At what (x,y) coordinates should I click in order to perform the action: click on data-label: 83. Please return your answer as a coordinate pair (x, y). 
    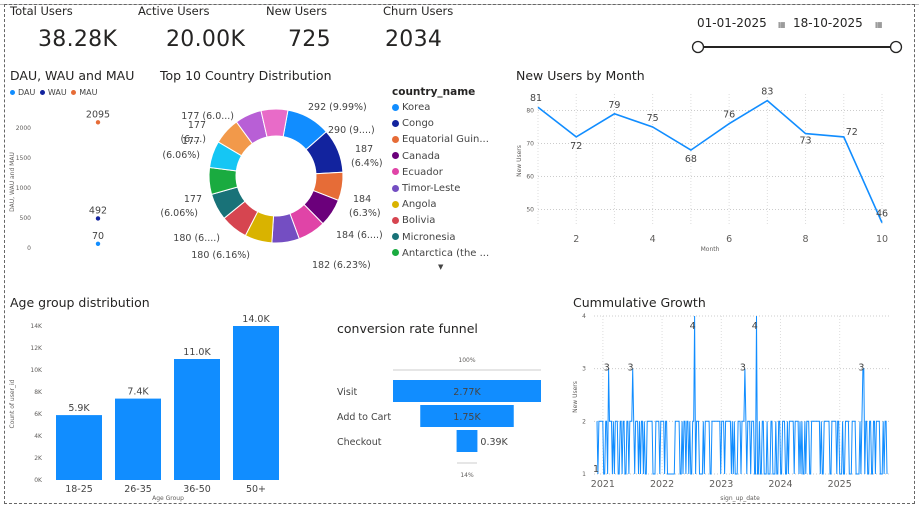
    Looking at the image, I should click on (767, 92).